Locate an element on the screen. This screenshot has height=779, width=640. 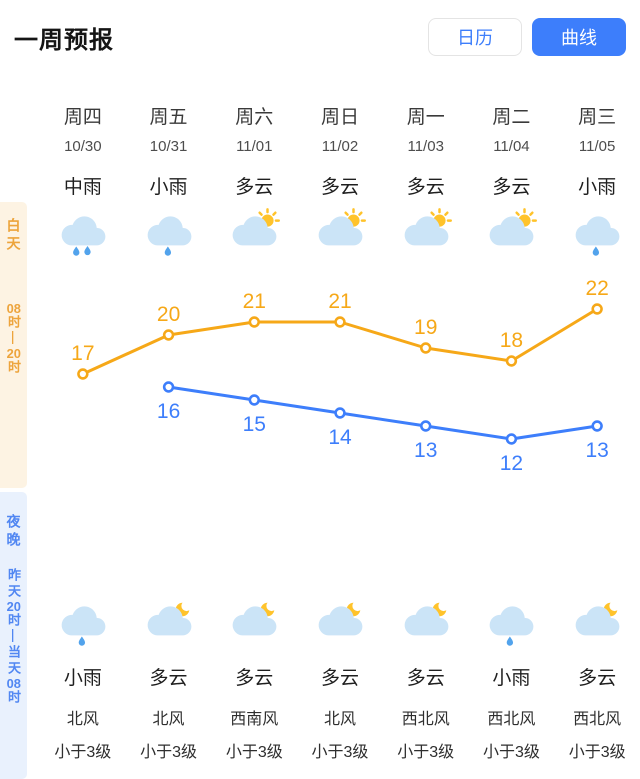
night-icons-row is located at coordinates (320, 623).